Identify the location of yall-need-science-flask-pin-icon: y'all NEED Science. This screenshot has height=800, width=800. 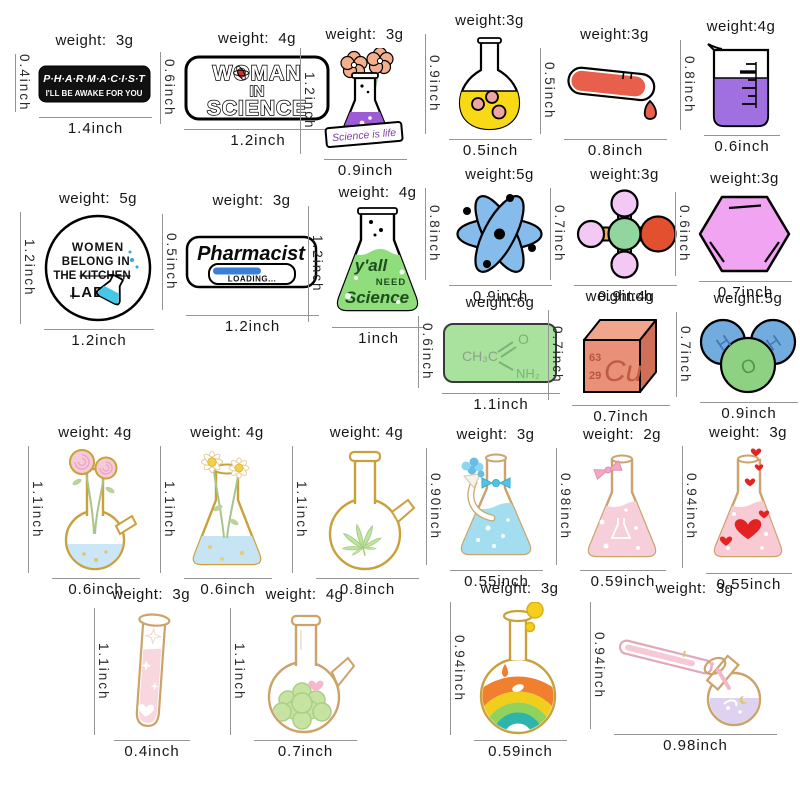
(377, 264).